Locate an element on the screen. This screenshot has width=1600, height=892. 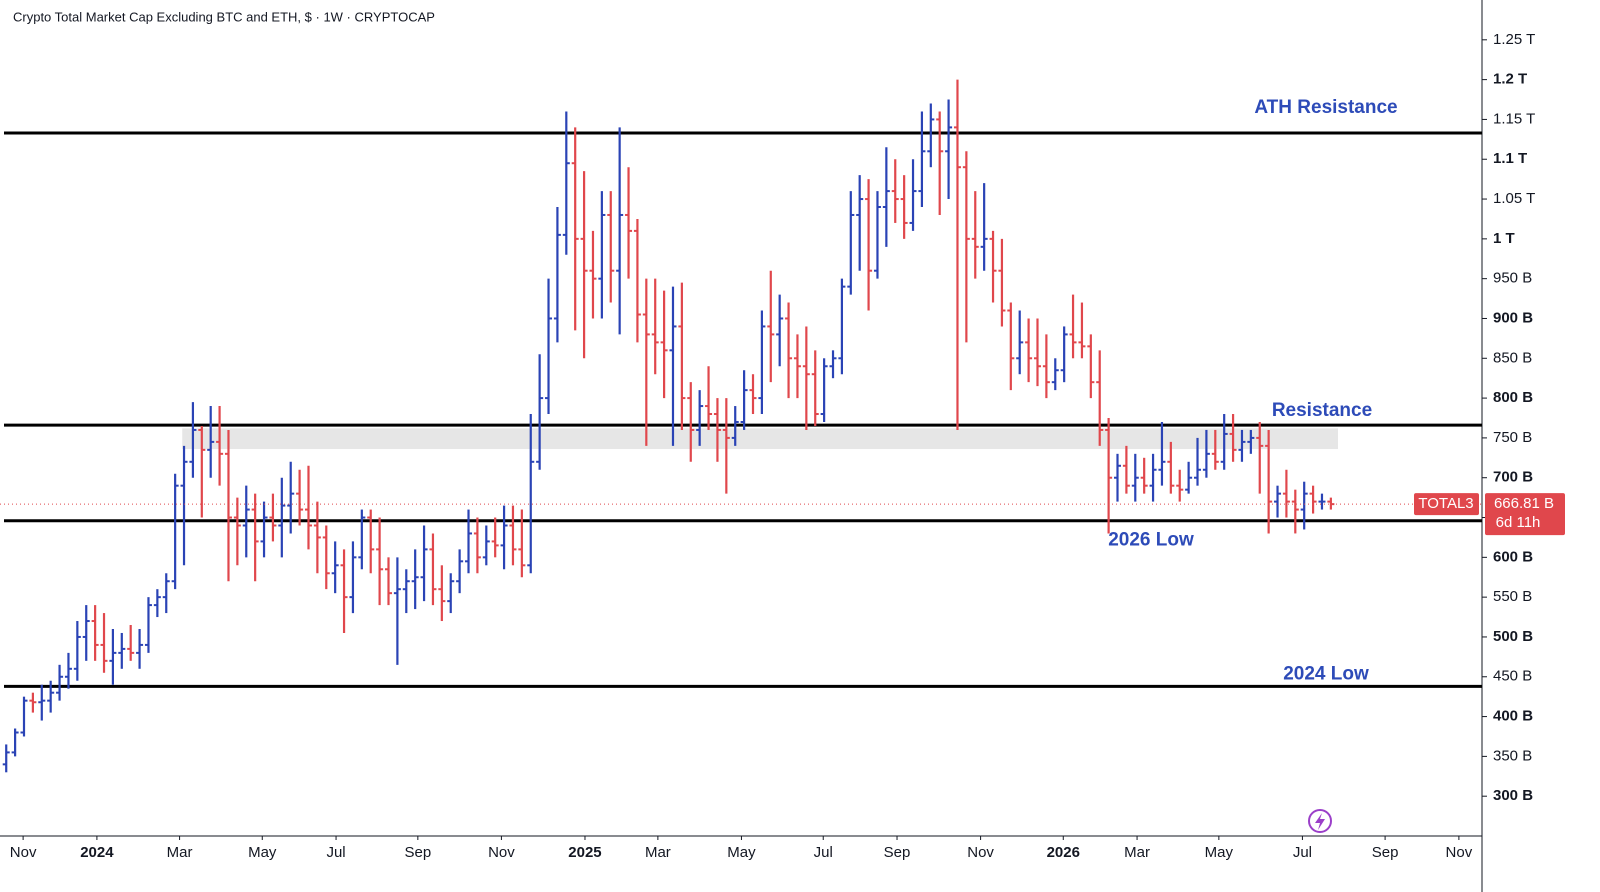
icon-bolt is located at coordinates (1320, 821).